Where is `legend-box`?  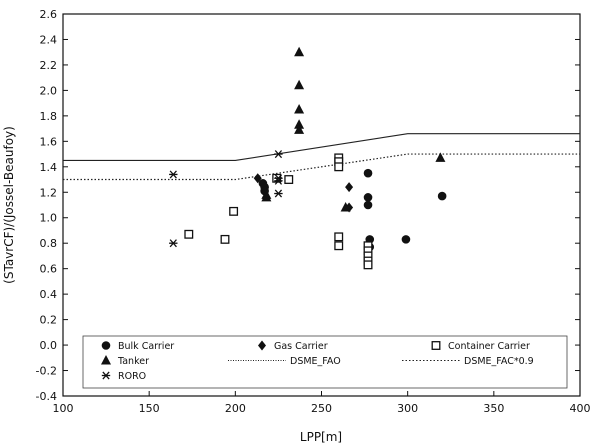
legend-box is located at coordinates (325, 362).